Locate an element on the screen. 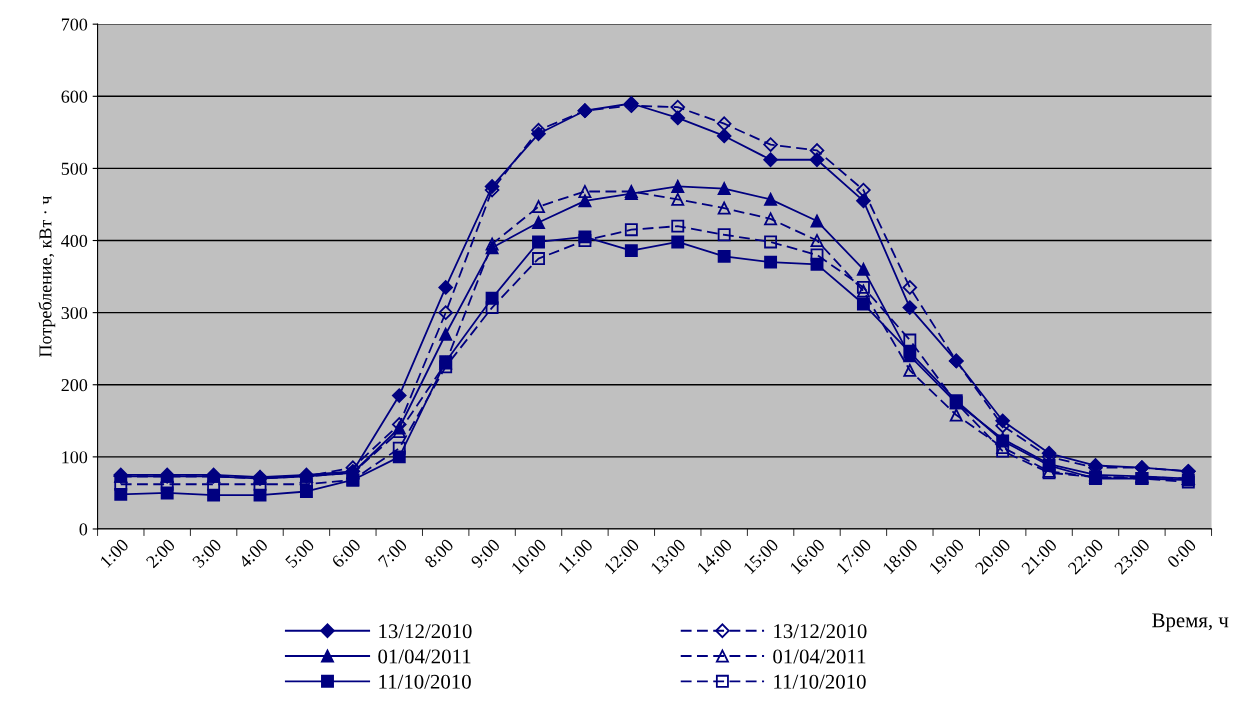 This screenshot has width=1235, height=711. y-tick-label: 500 is located at coordinates (74, 168).